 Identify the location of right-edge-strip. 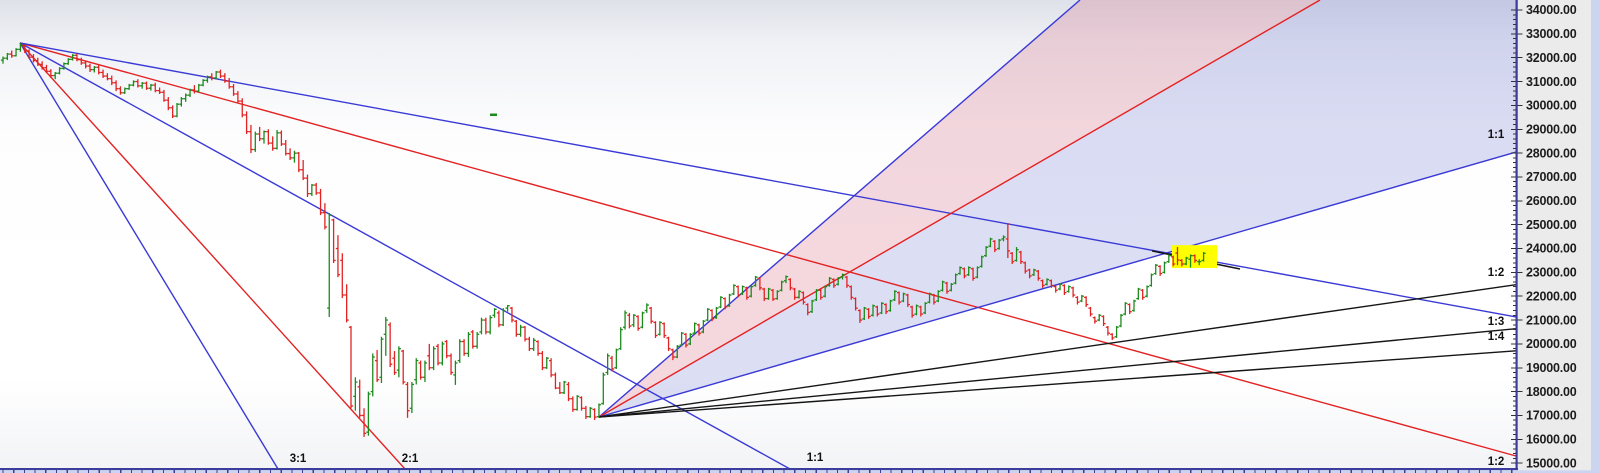
(1595, 236).